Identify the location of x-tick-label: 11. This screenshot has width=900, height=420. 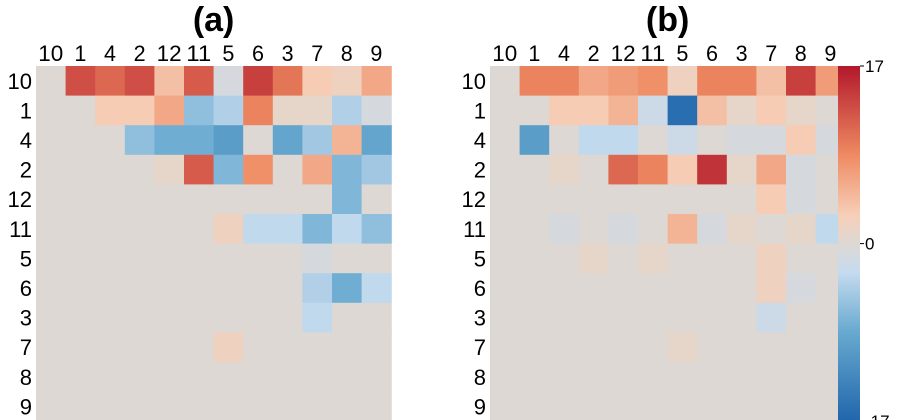
(198, 53).